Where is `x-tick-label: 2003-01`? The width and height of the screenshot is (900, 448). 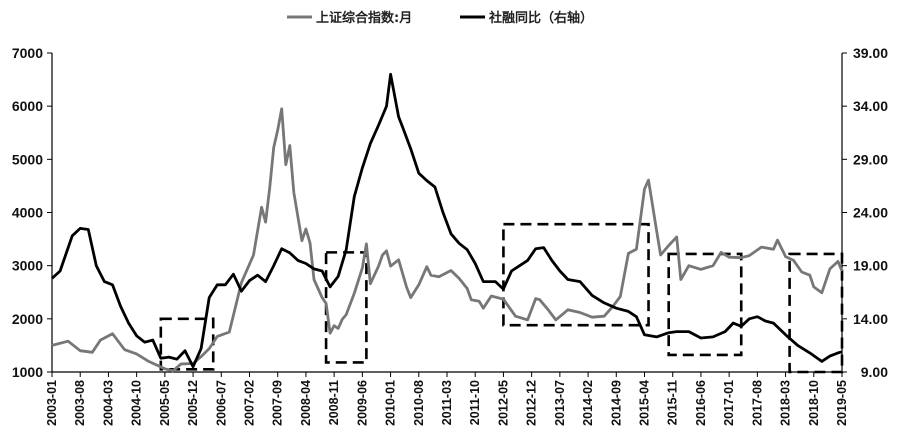
x-tick-label: 2003-01 is located at coordinates (52, 403).